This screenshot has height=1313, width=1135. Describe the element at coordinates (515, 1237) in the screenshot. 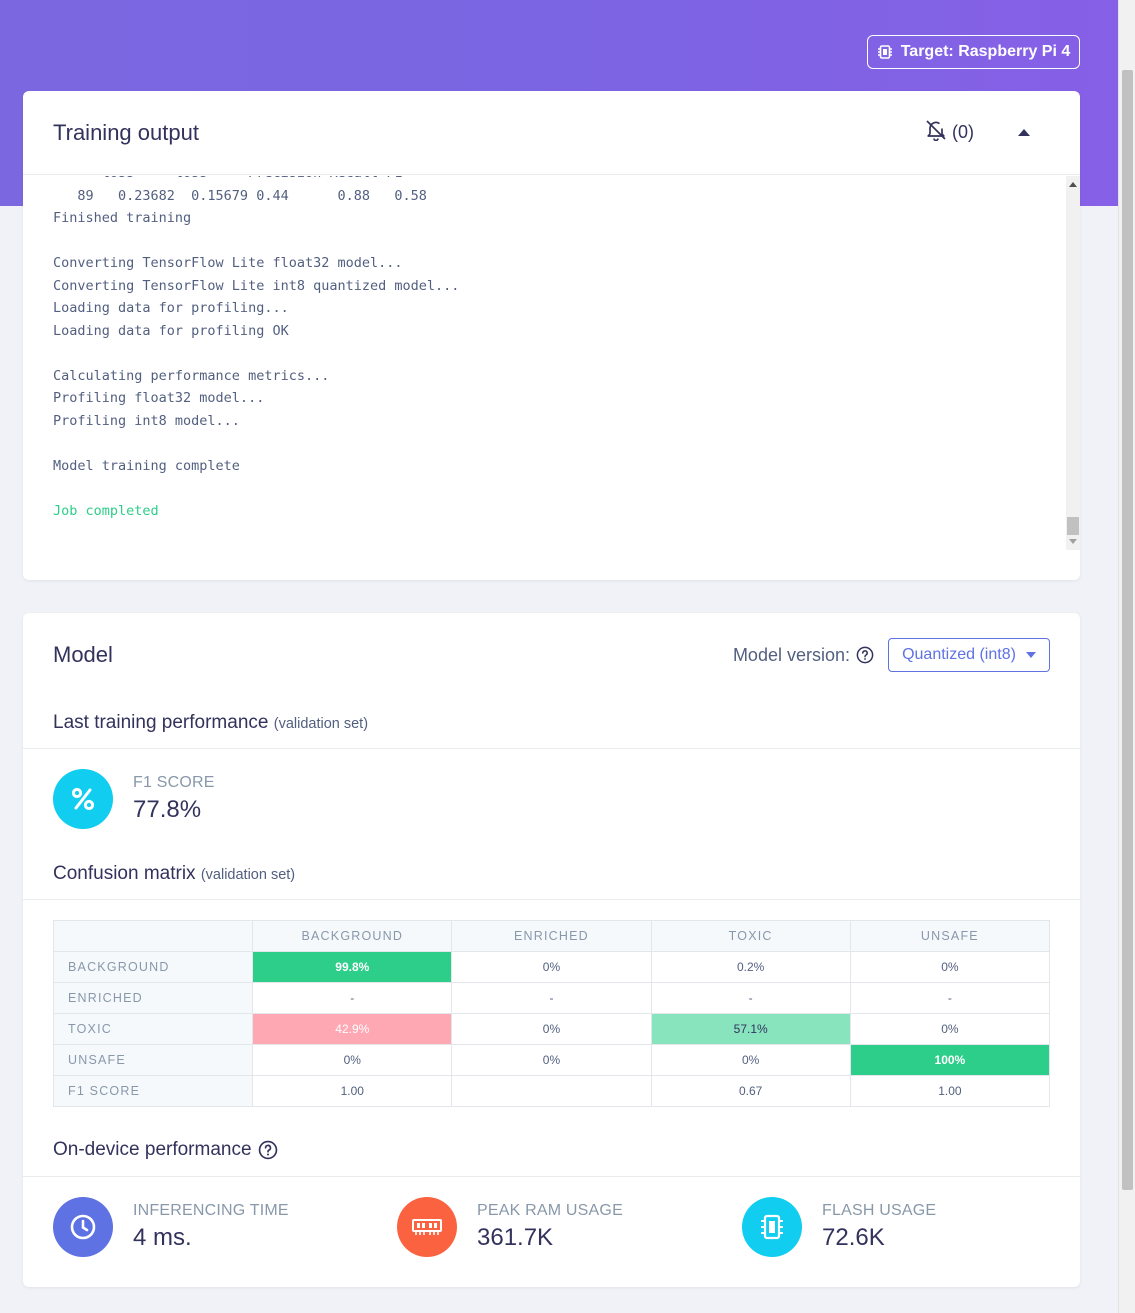

I see `peak-ram-value: 361.7K` at that location.